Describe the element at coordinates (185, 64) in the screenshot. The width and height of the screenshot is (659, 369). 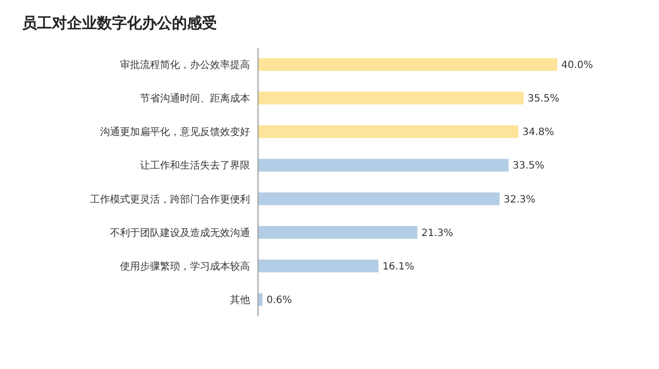
I see `y-tick-label: 审批流程简化，办公效率提高` at that location.